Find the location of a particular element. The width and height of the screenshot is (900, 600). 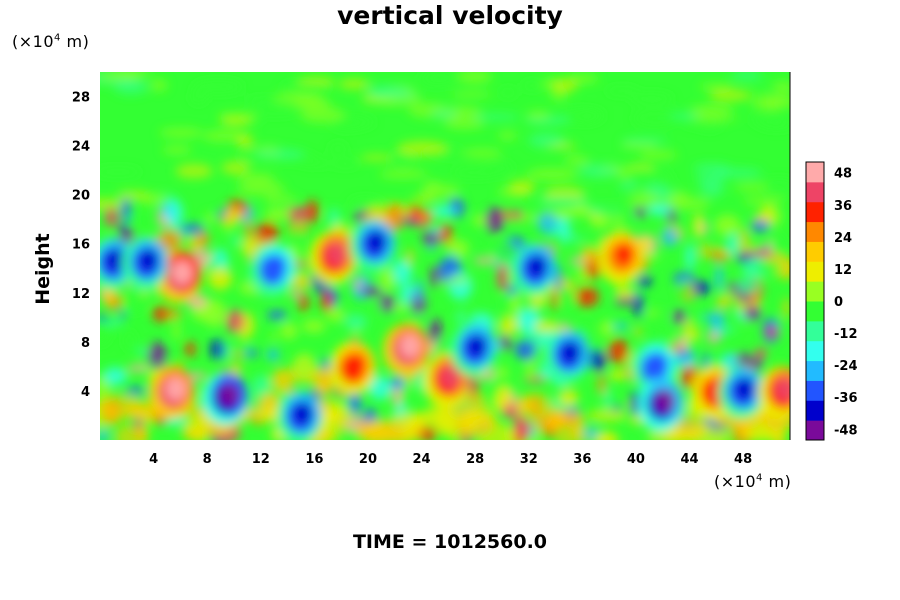

y-tick-label: 8 is located at coordinates (85, 343).